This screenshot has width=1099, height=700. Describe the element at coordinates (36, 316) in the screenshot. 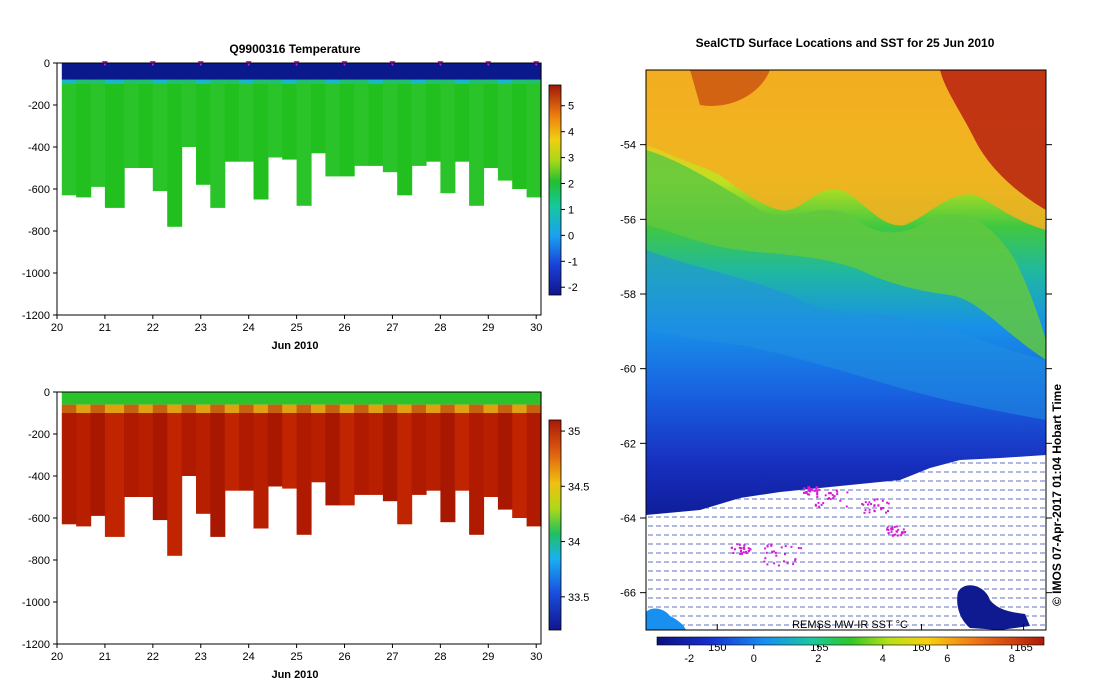

I see `y-tick-label: -1200` at that location.